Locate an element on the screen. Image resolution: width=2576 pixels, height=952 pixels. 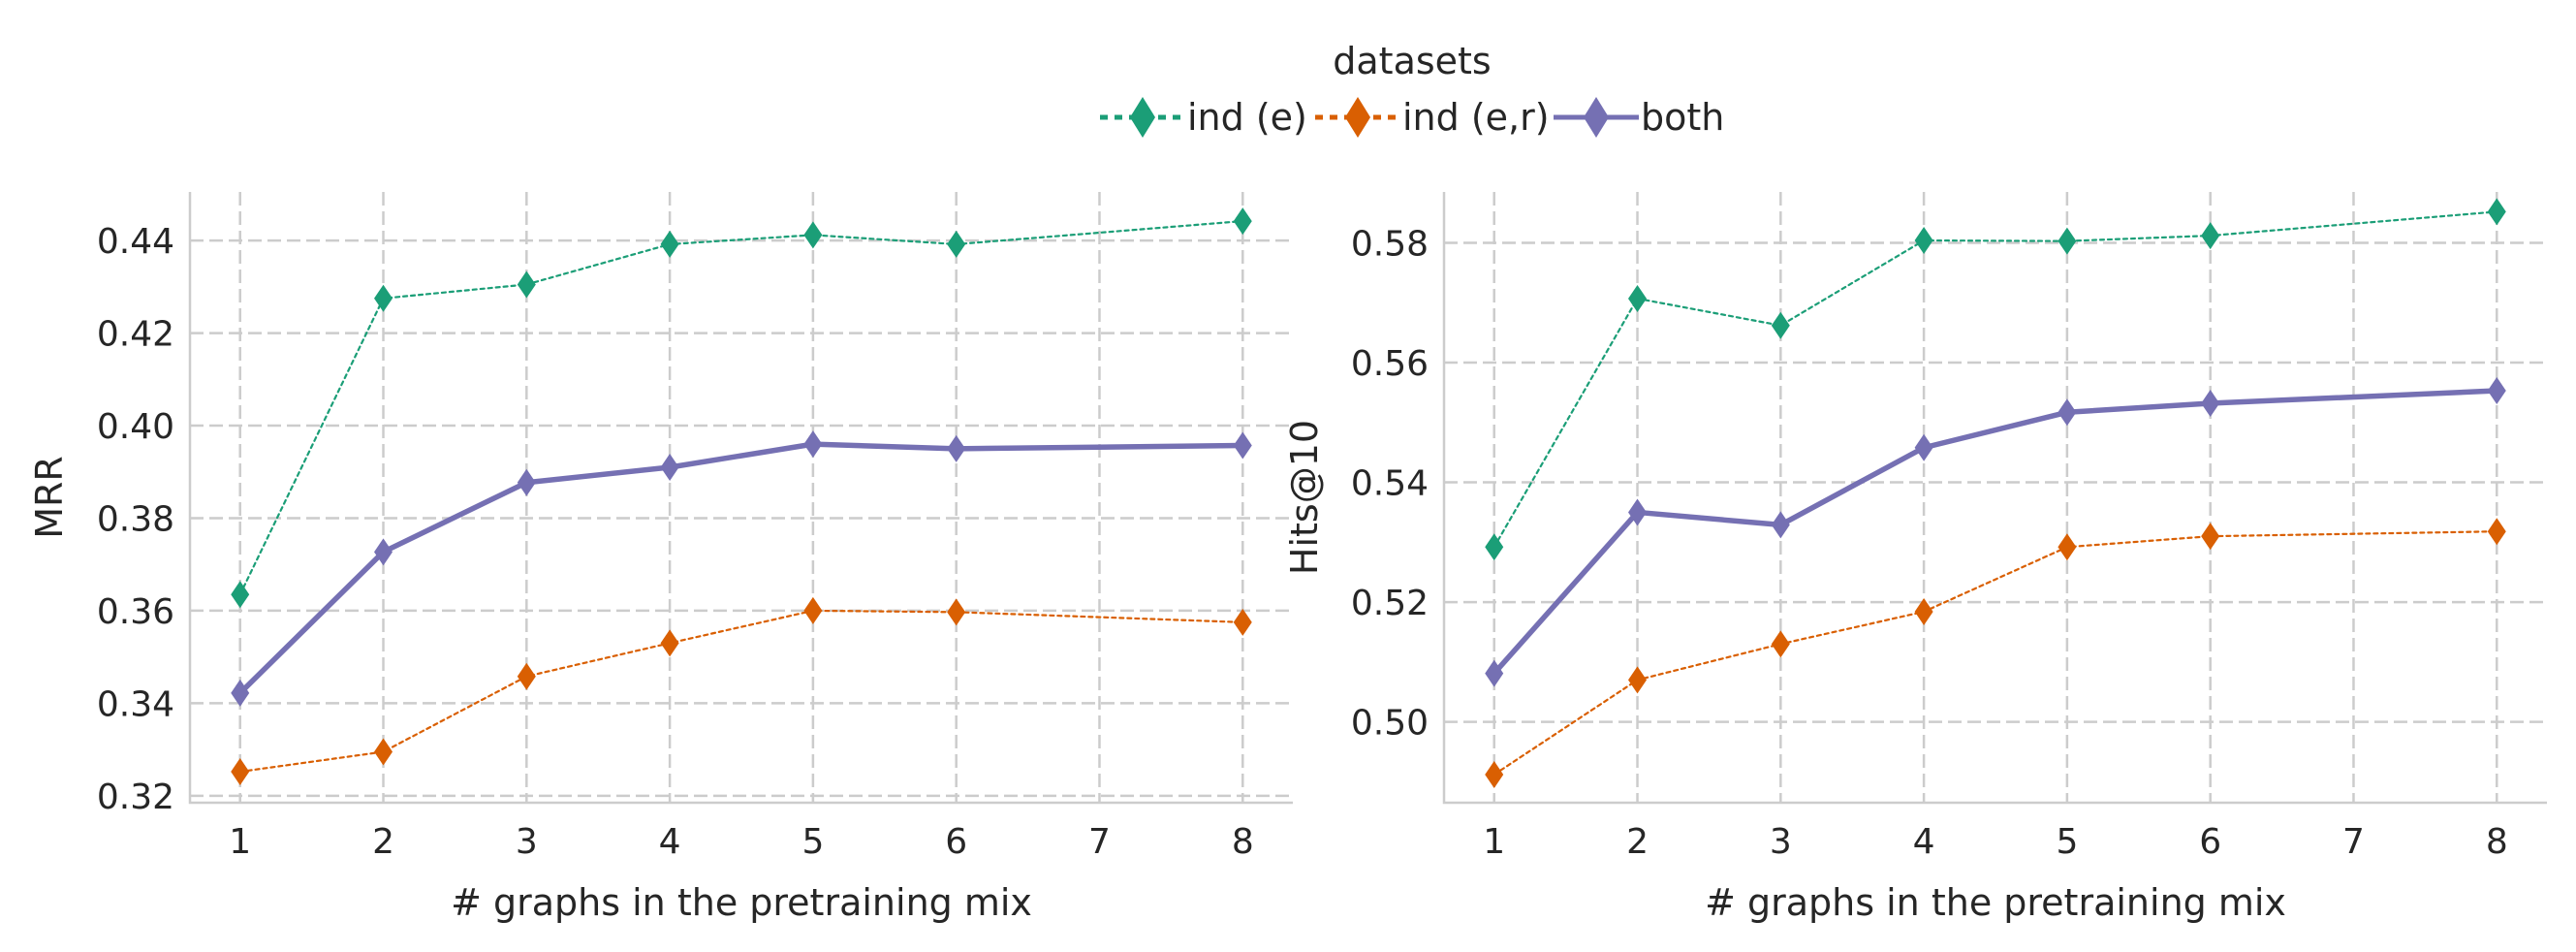
y-tick-label: 0.58 is located at coordinates (1390, 245).